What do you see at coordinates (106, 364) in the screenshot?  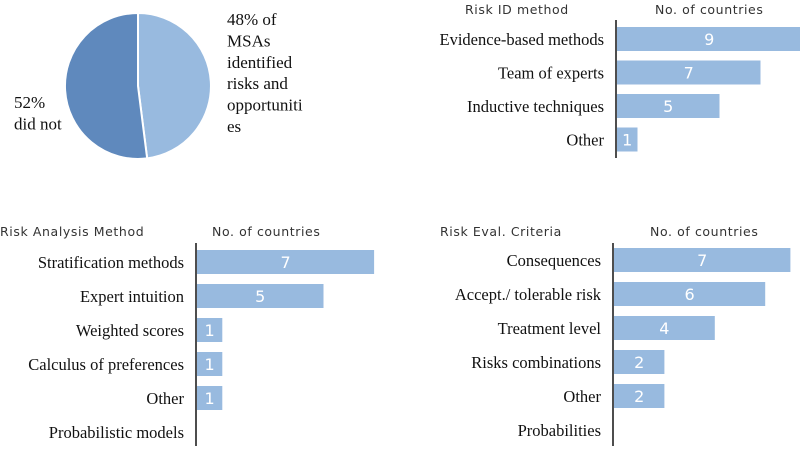 I see `category-label: Calculus of preferences` at bounding box center [106, 364].